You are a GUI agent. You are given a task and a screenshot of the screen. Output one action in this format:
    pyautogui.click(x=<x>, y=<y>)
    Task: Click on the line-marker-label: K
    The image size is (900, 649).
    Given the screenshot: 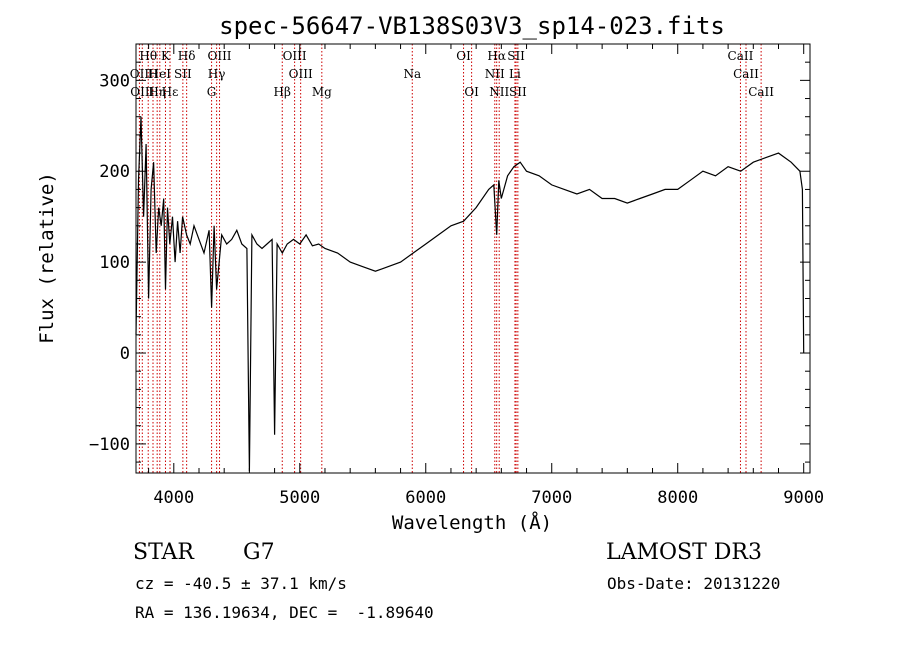 What is the action you would take?
    pyautogui.click(x=166, y=56)
    